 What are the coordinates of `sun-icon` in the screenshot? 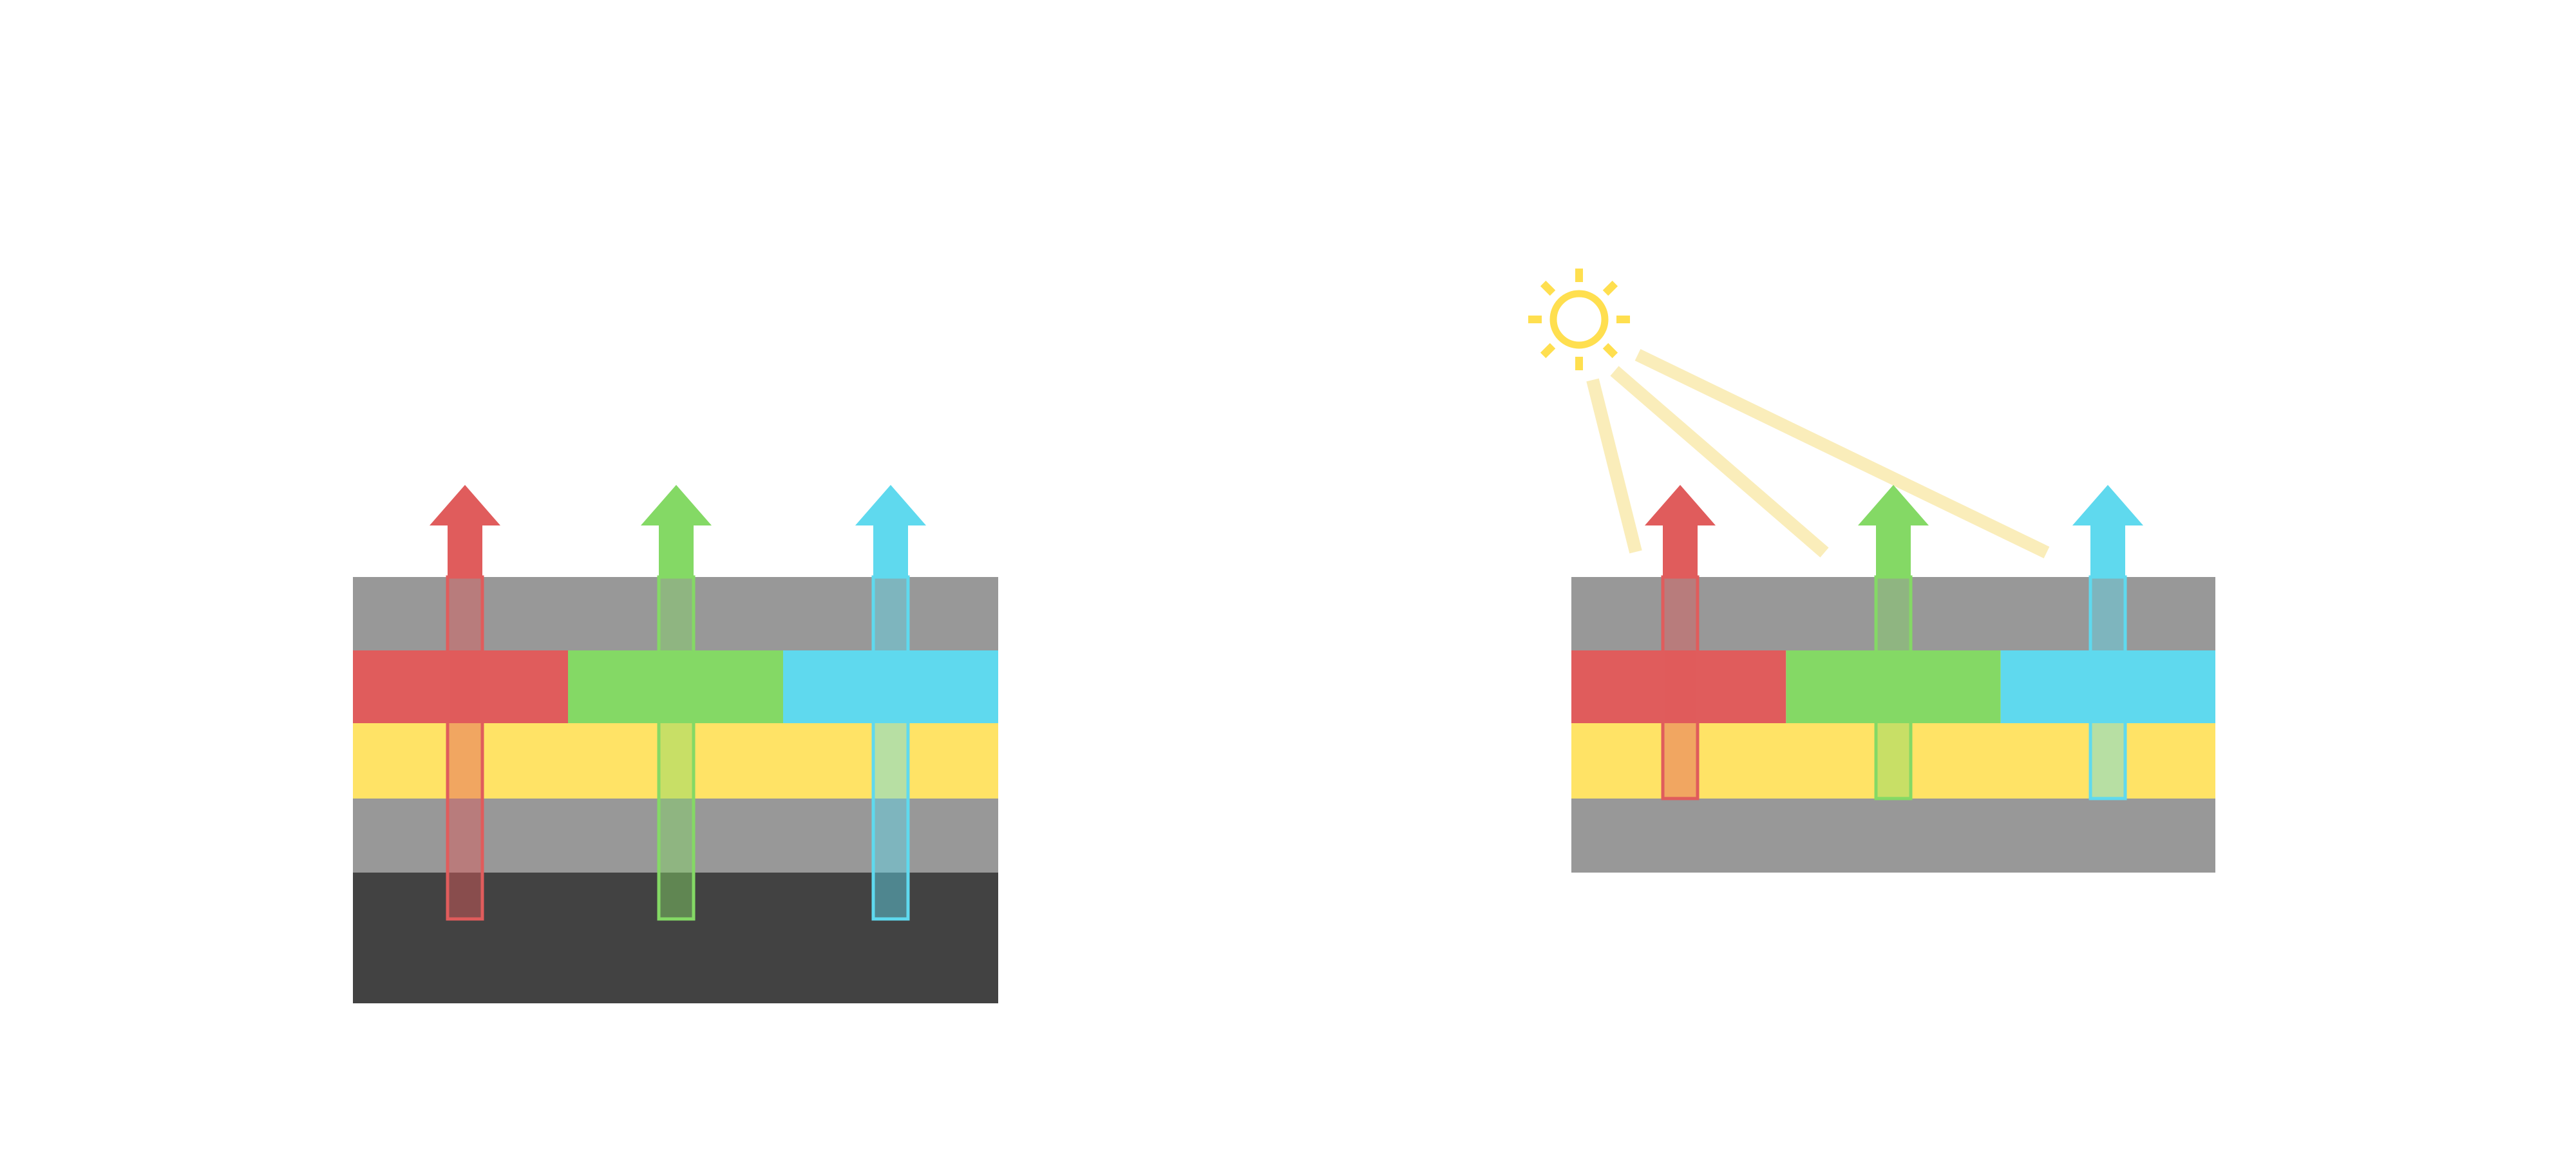 It's located at (1579, 319).